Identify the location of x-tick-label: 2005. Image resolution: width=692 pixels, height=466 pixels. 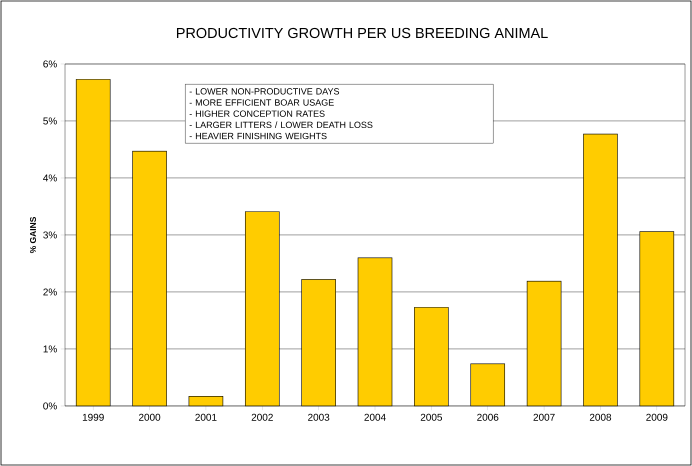
(431, 417).